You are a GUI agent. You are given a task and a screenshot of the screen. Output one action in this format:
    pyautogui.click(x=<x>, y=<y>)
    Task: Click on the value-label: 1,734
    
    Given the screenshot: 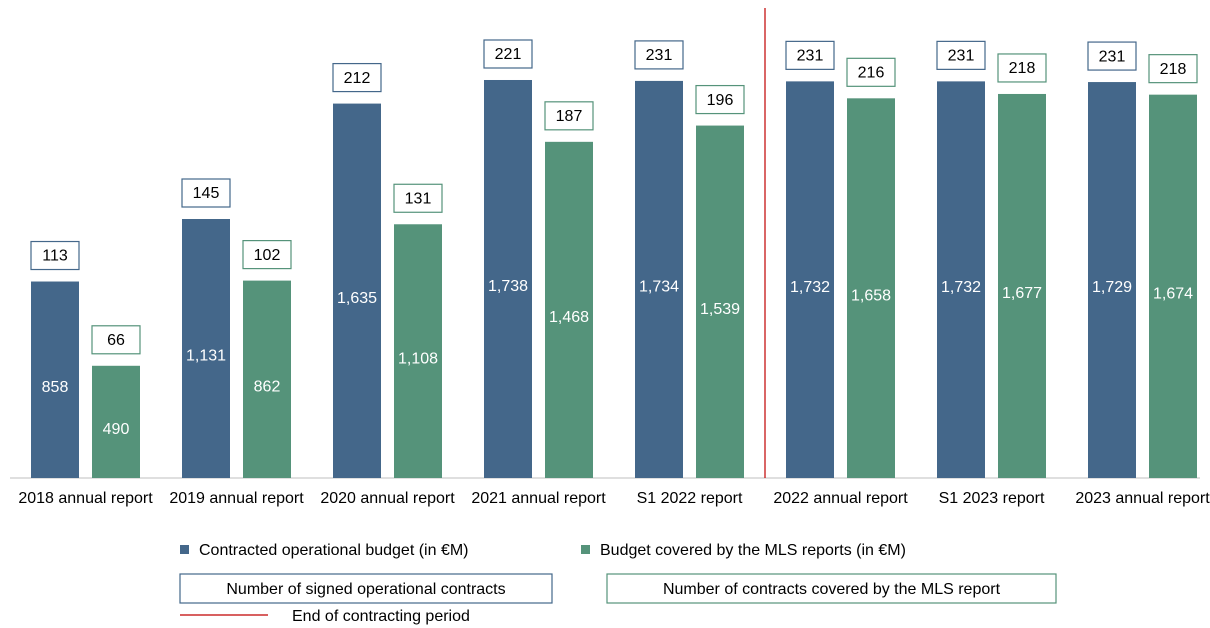 What is the action you would take?
    pyautogui.click(x=659, y=287)
    